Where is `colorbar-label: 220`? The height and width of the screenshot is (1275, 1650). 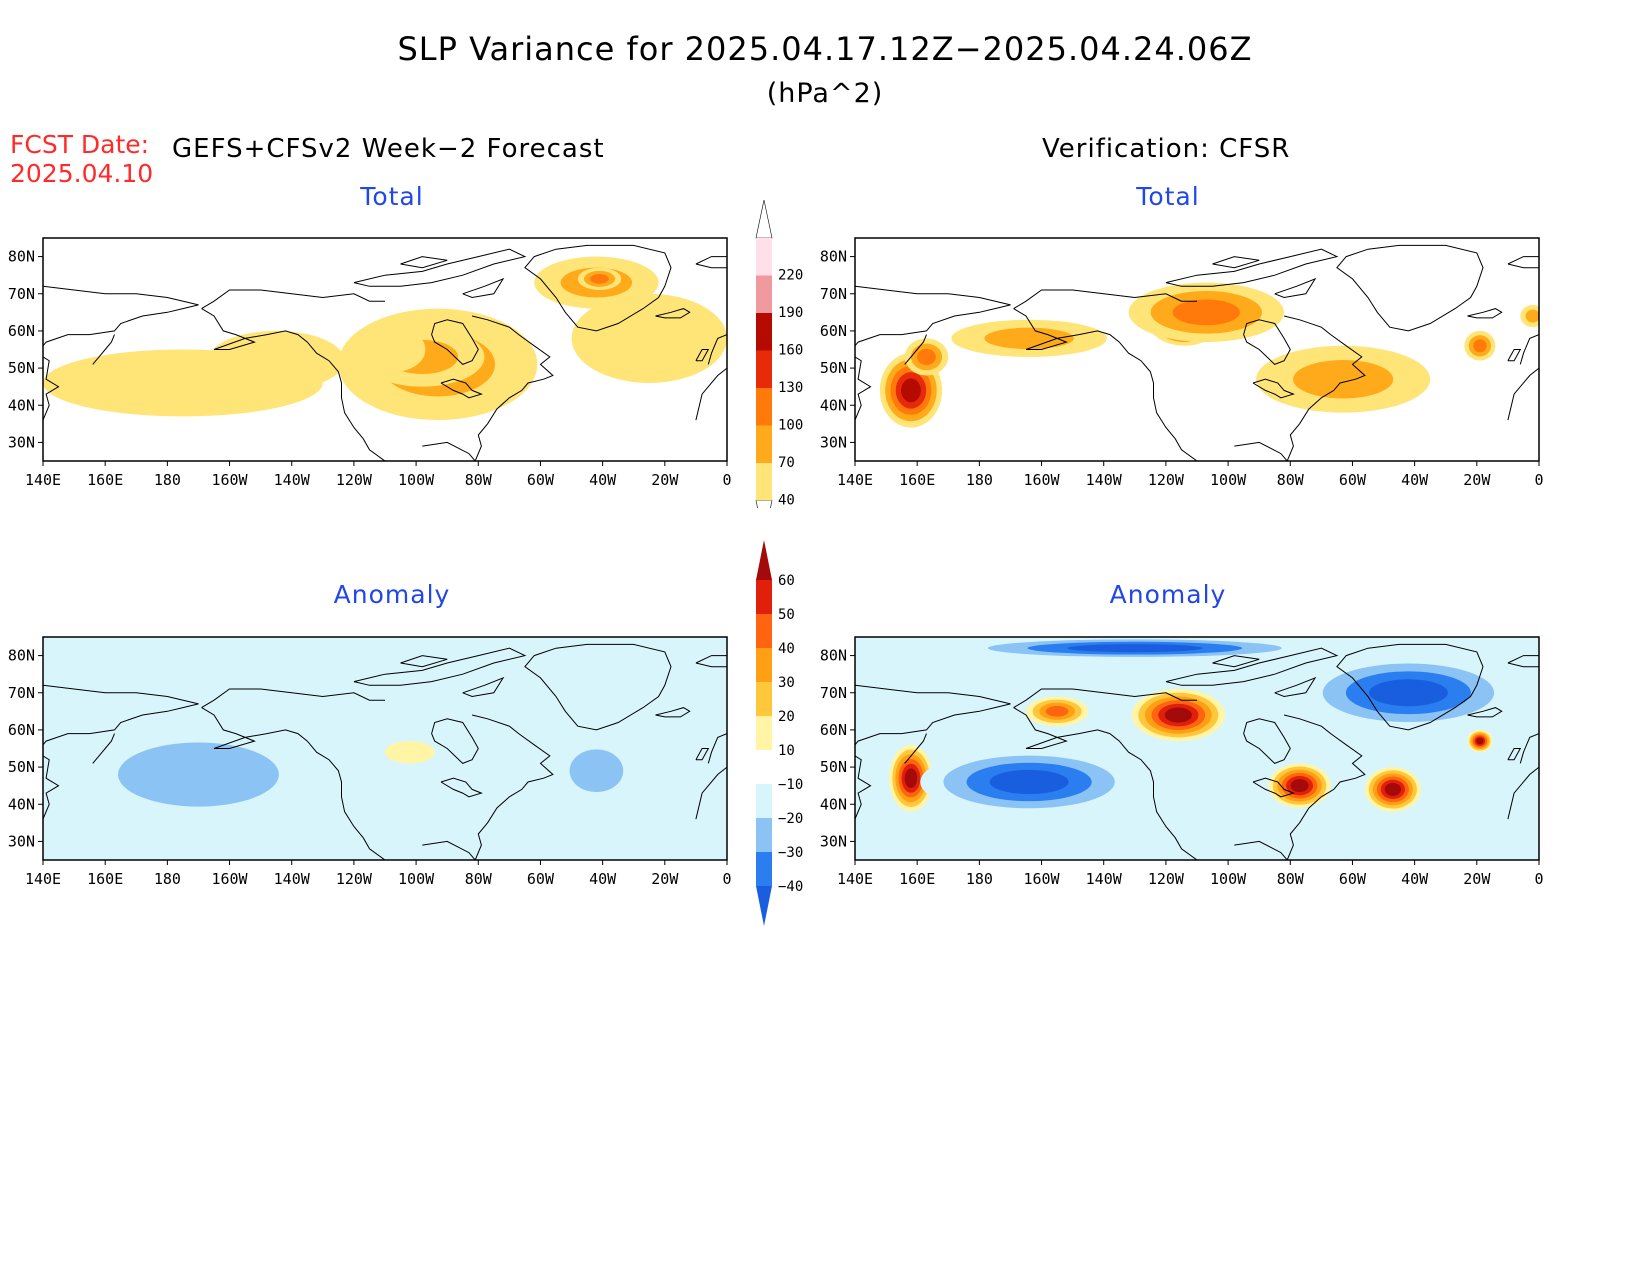
colorbar-label: 220 is located at coordinates (790, 276).